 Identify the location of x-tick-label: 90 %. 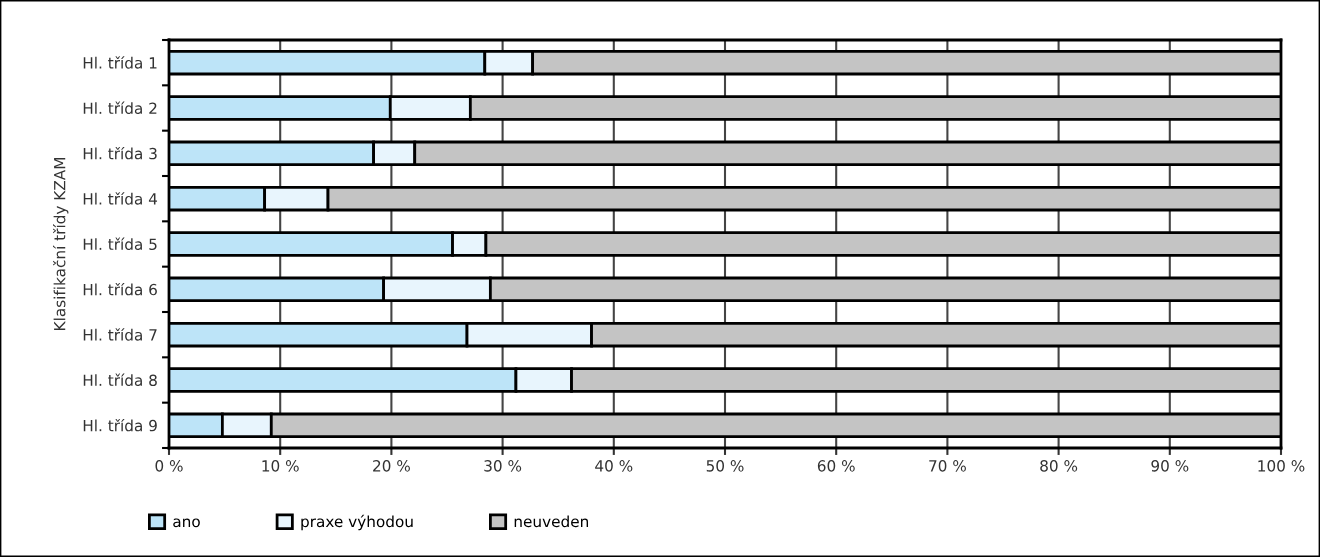
(1170, 466).